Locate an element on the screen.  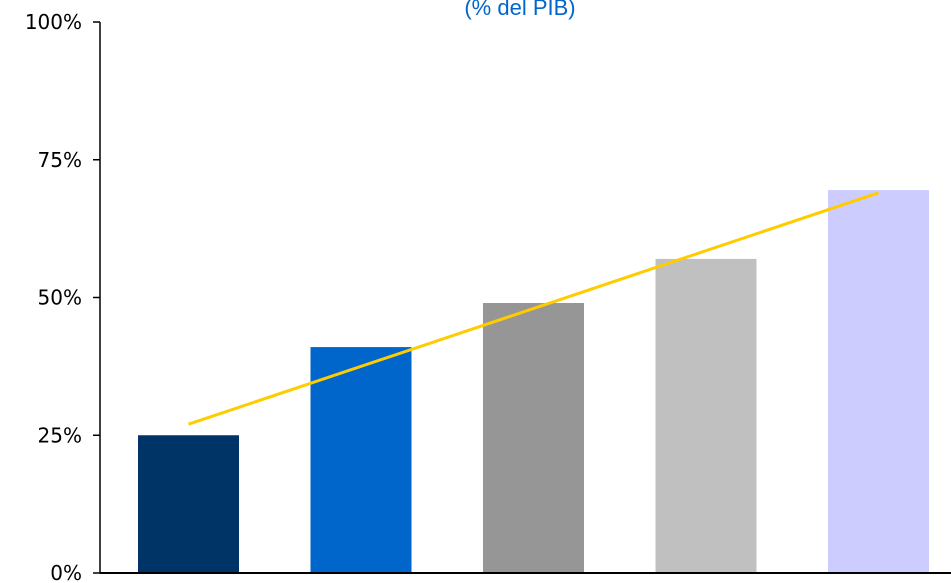
y-tick-label: 25% is located at coordinates (60, 435).